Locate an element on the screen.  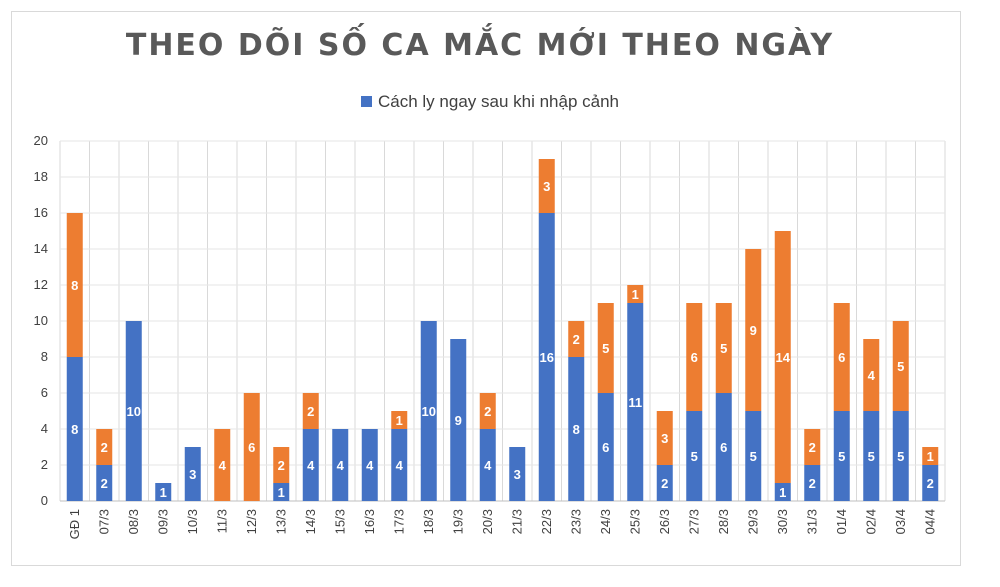
x-tick-label: 20/3 is located at coordinates (487, 521).